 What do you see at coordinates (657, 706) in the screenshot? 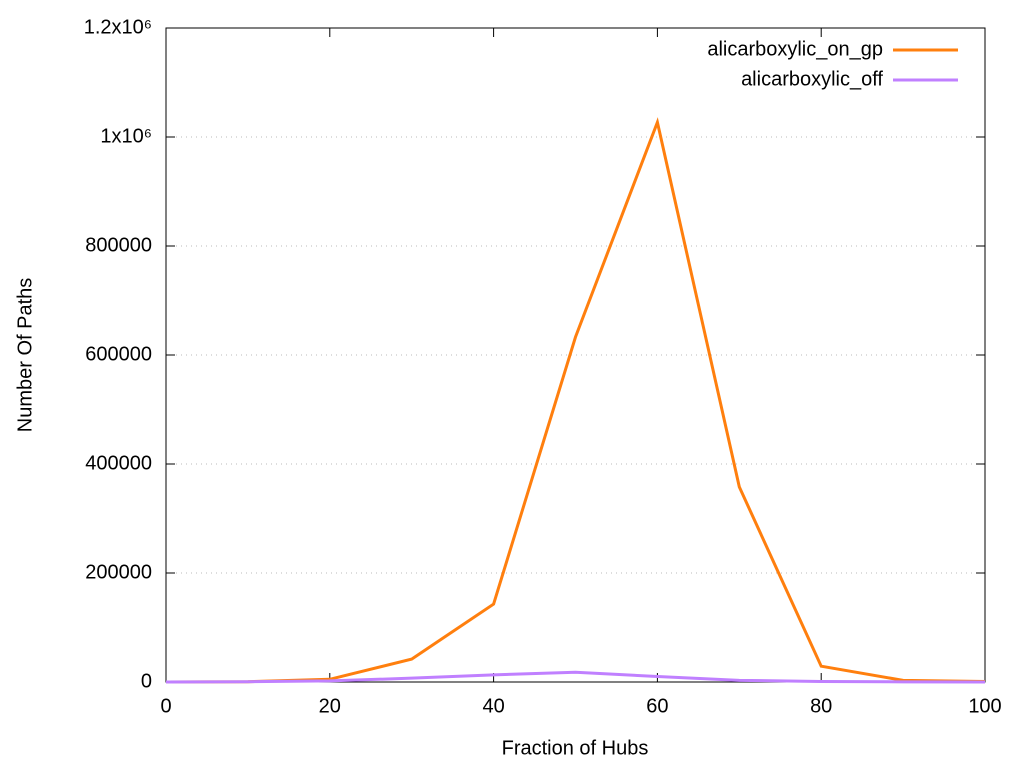
I see `x-tick-label: 60` at bounding box center [657, 706].